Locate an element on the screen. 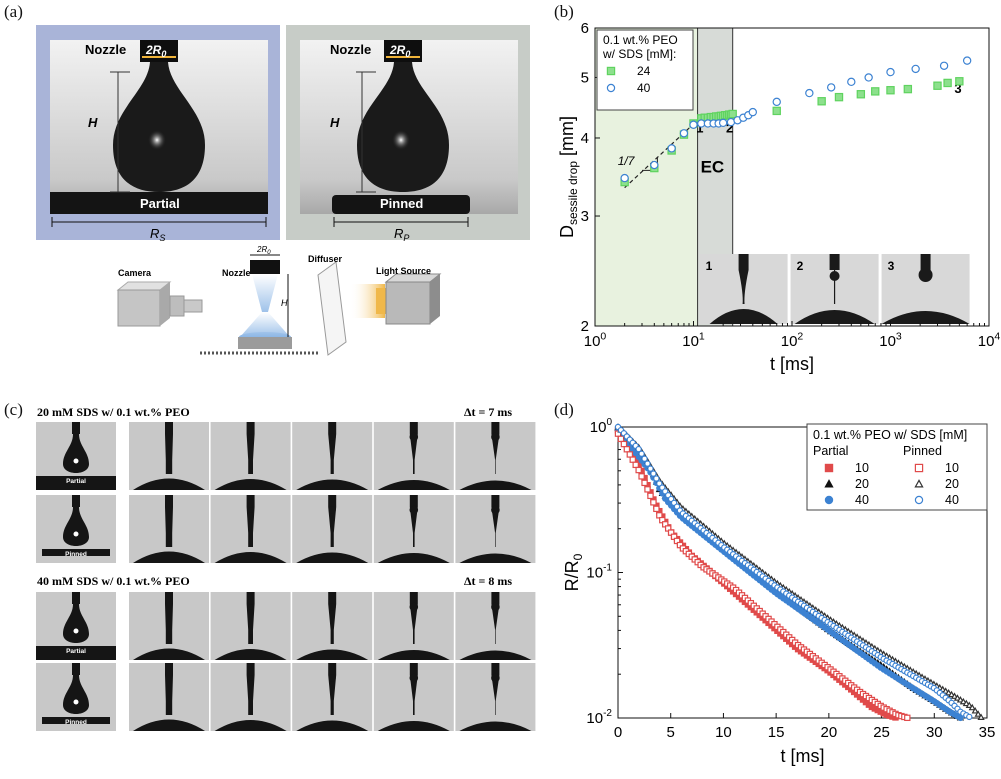 The width and height of the screenshot is (1001, 779). series-40mM is located at coordinates (796, 119).